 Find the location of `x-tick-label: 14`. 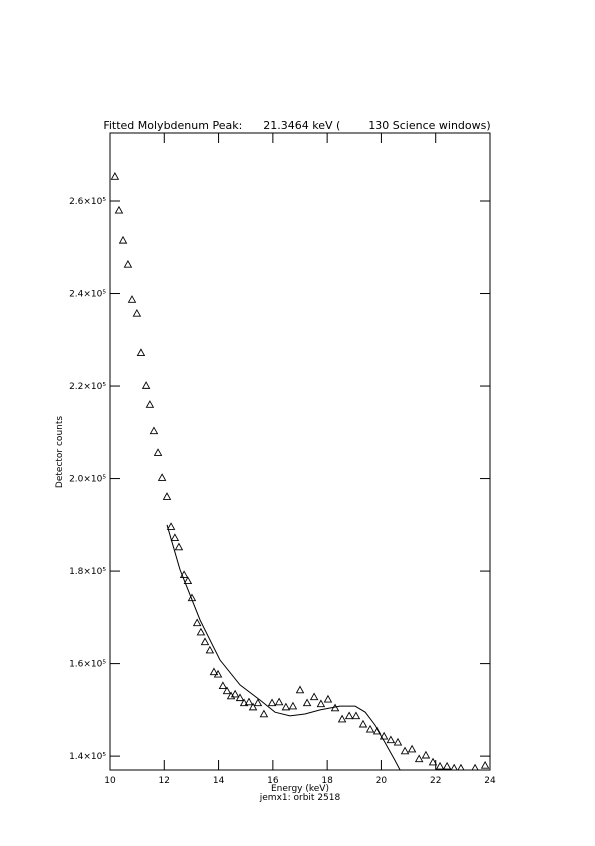

x-tick-label: 14 is located at coordinates (219, 781).